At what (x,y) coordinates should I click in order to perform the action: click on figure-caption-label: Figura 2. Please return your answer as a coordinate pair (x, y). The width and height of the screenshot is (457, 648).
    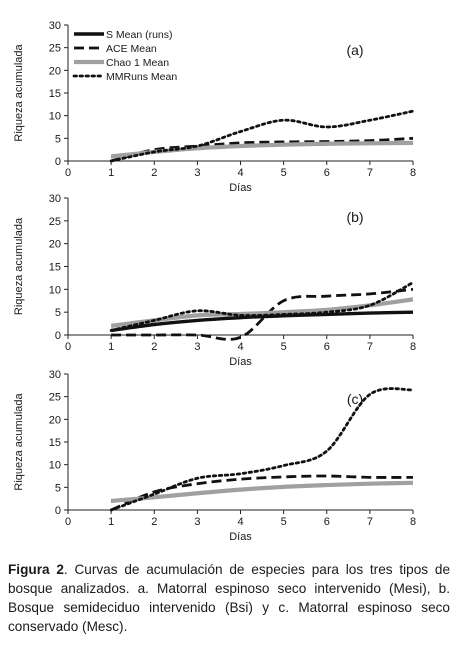
    Looking at the image, I should click on (36, 569).